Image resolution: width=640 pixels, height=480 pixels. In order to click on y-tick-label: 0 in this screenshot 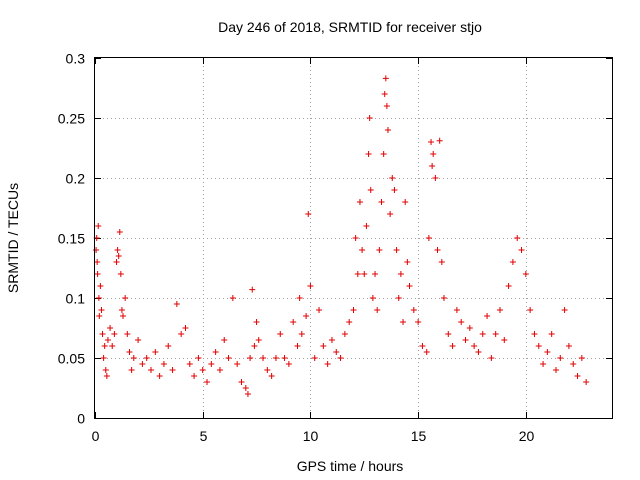, I will do `click(81, 419)`.